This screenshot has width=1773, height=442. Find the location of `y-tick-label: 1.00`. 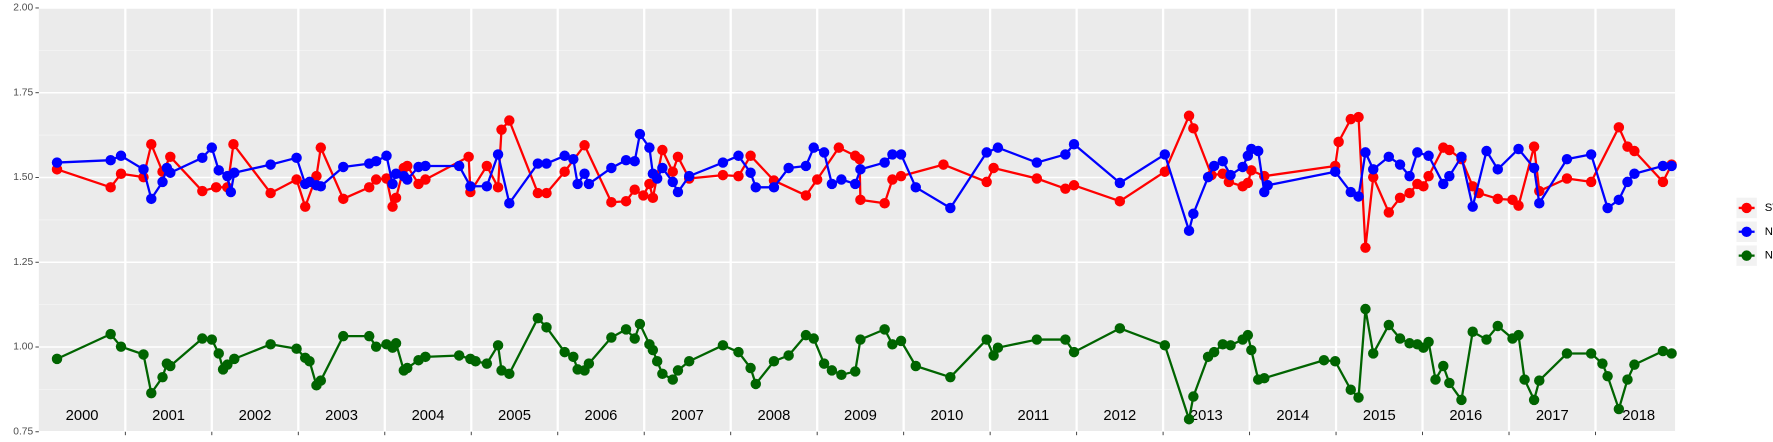

y-tick-label: 1.00 is located at coordinates (23, 347).